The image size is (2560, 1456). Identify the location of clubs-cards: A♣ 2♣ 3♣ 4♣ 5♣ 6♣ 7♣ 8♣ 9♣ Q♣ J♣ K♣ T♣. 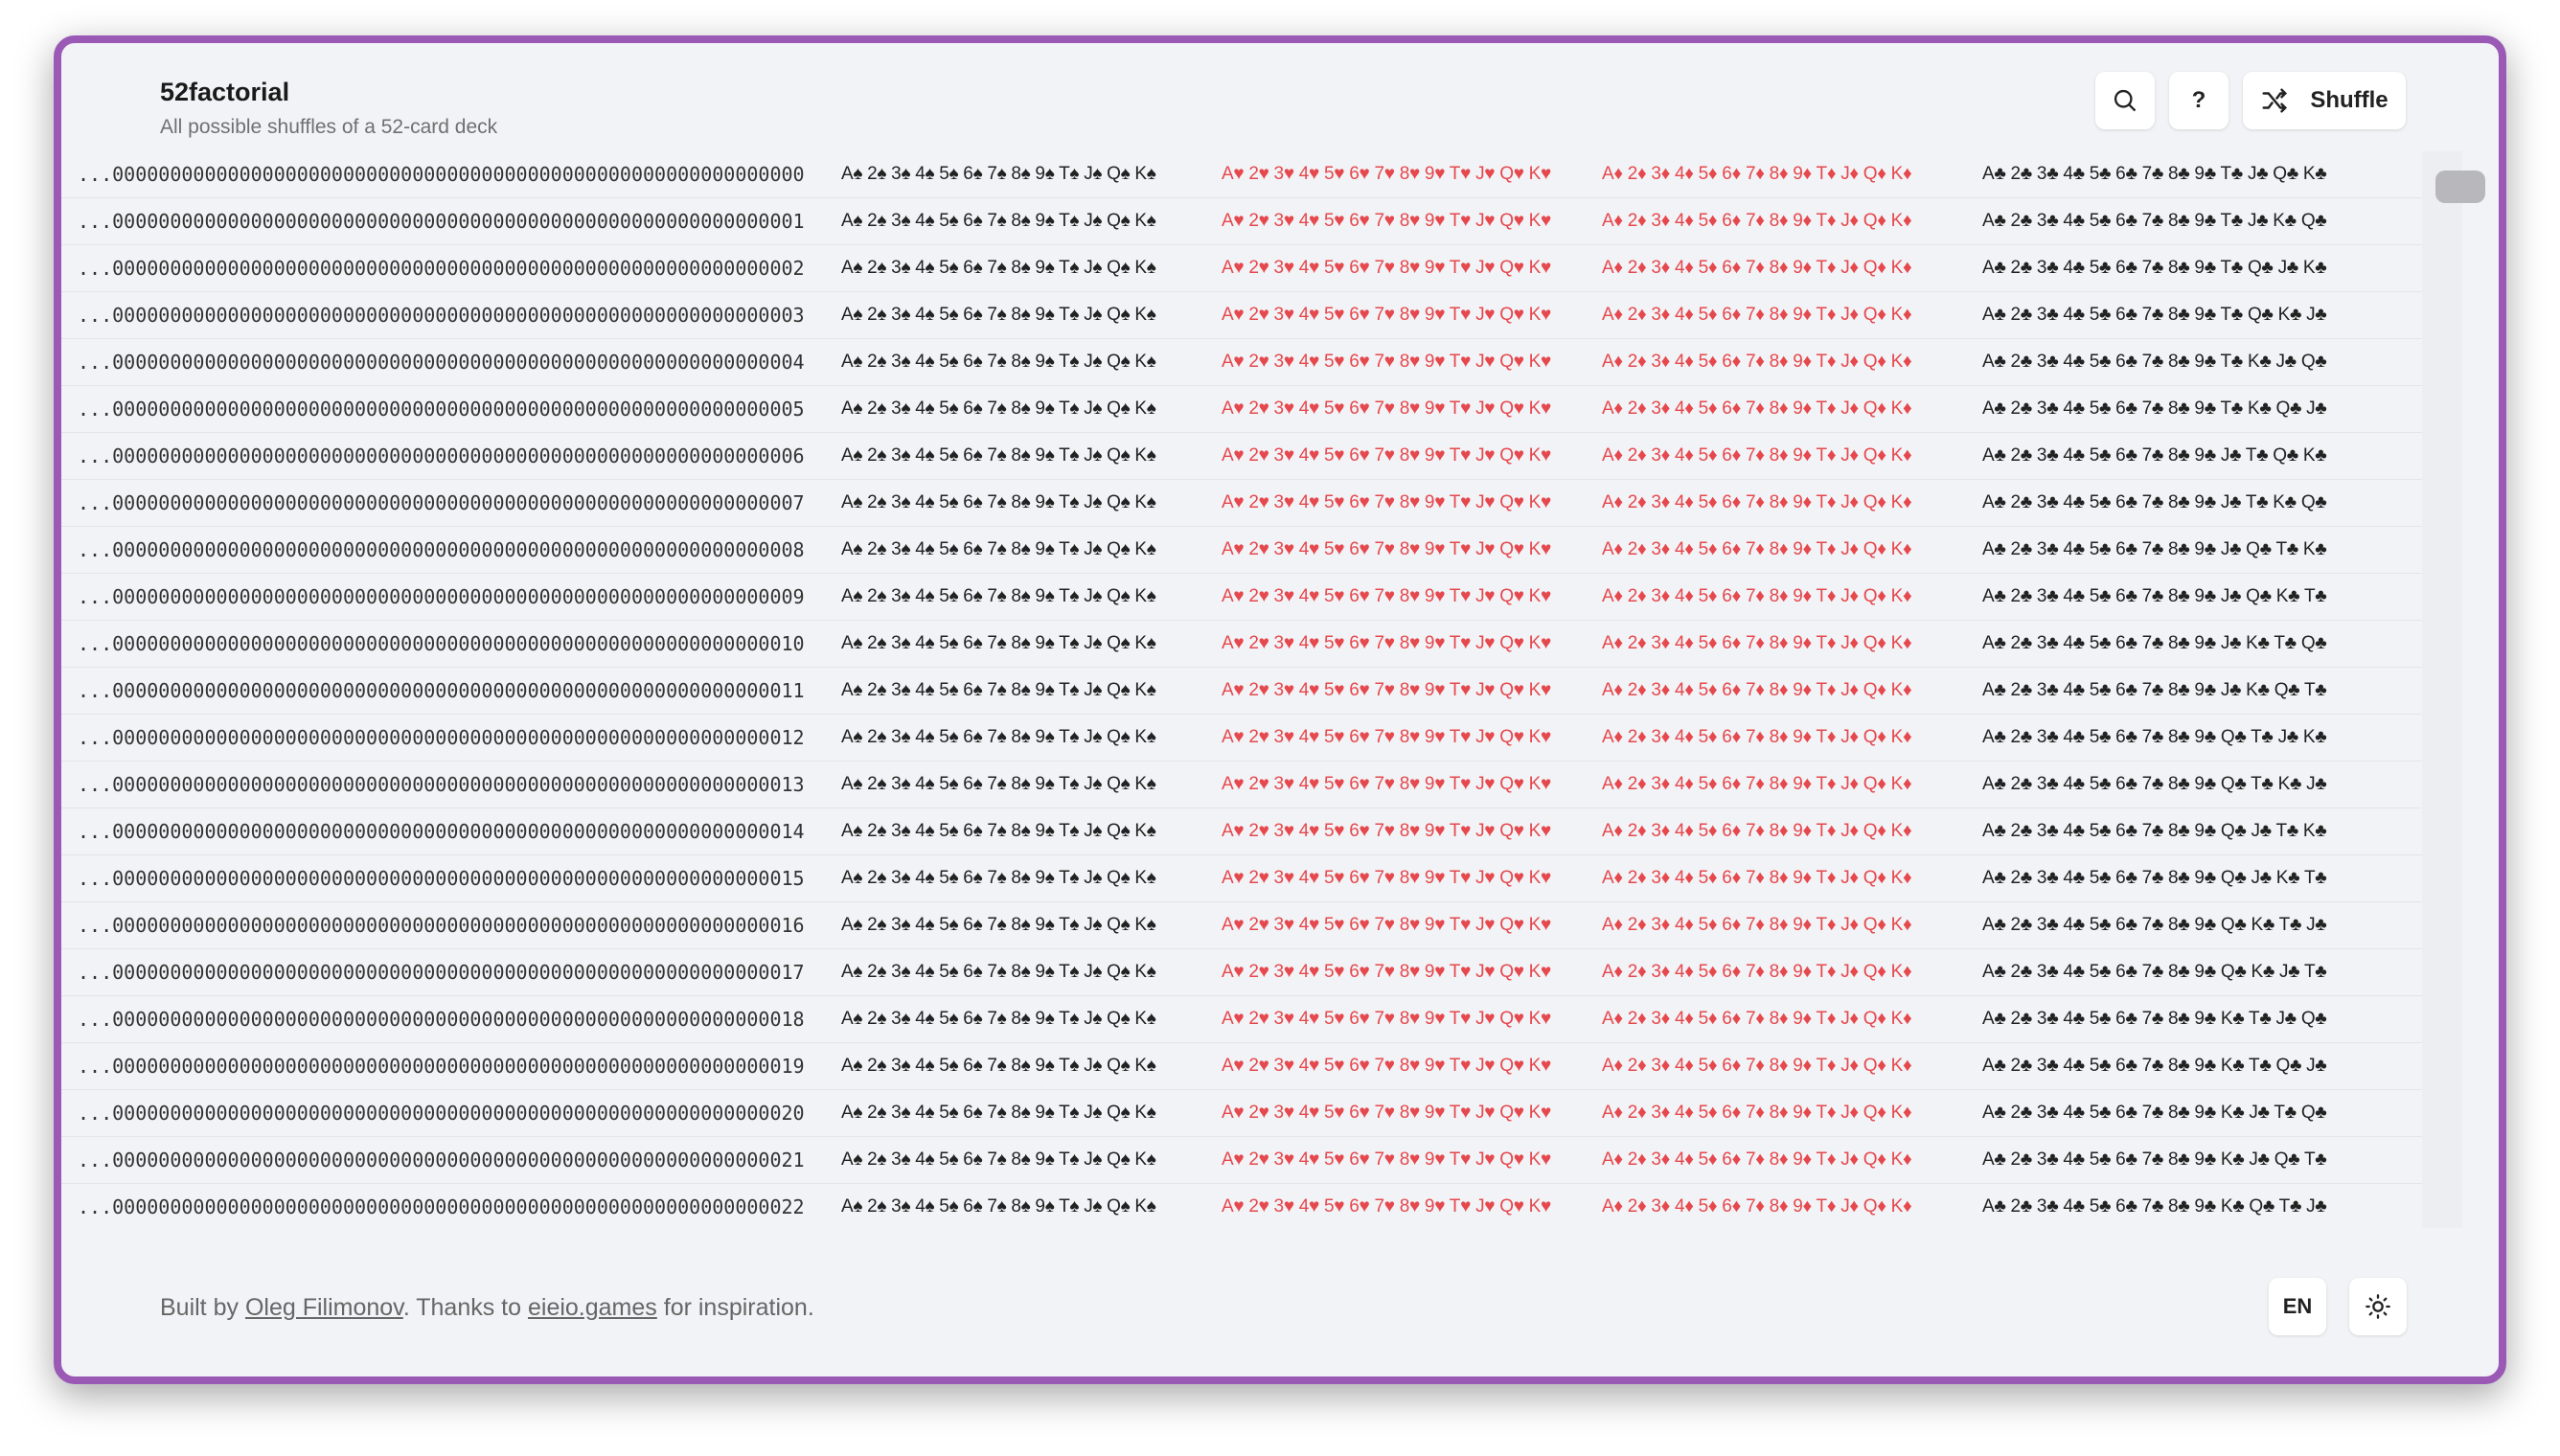
(2154, 878).